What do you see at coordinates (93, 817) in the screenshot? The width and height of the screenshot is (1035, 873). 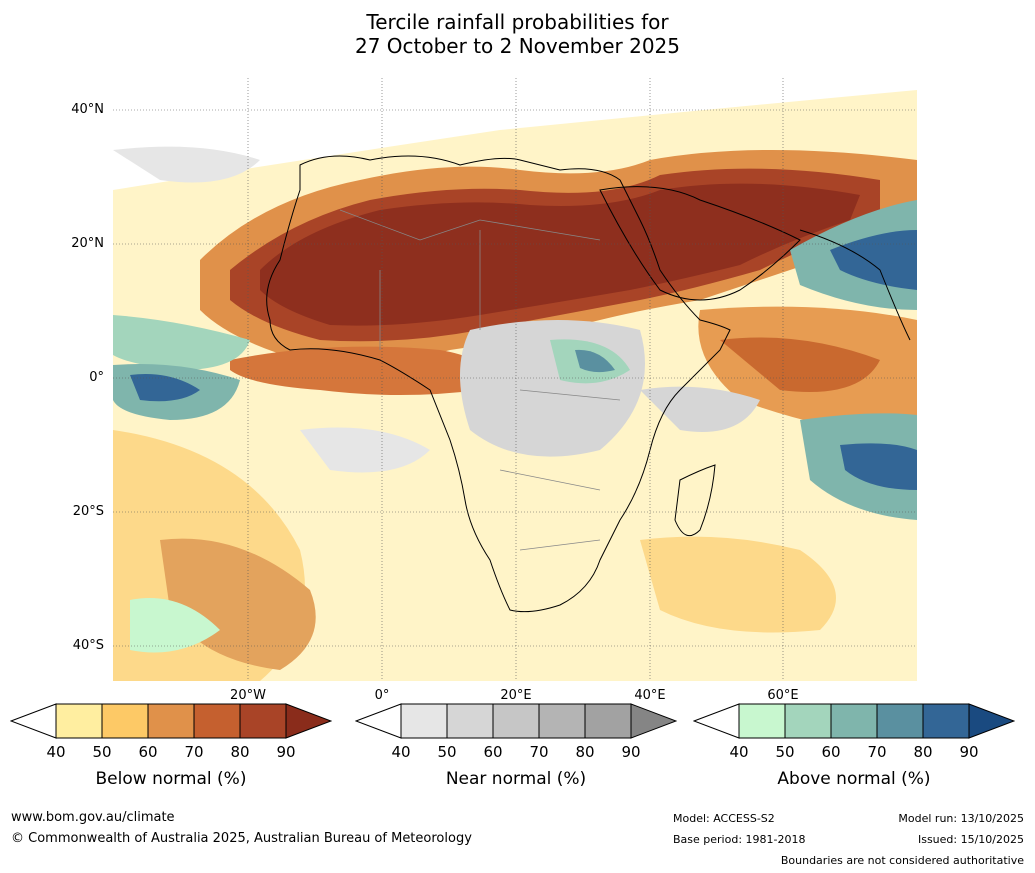 I see `footer-url: www.bom.gov.au/climate` at bounding box center [93, 817].